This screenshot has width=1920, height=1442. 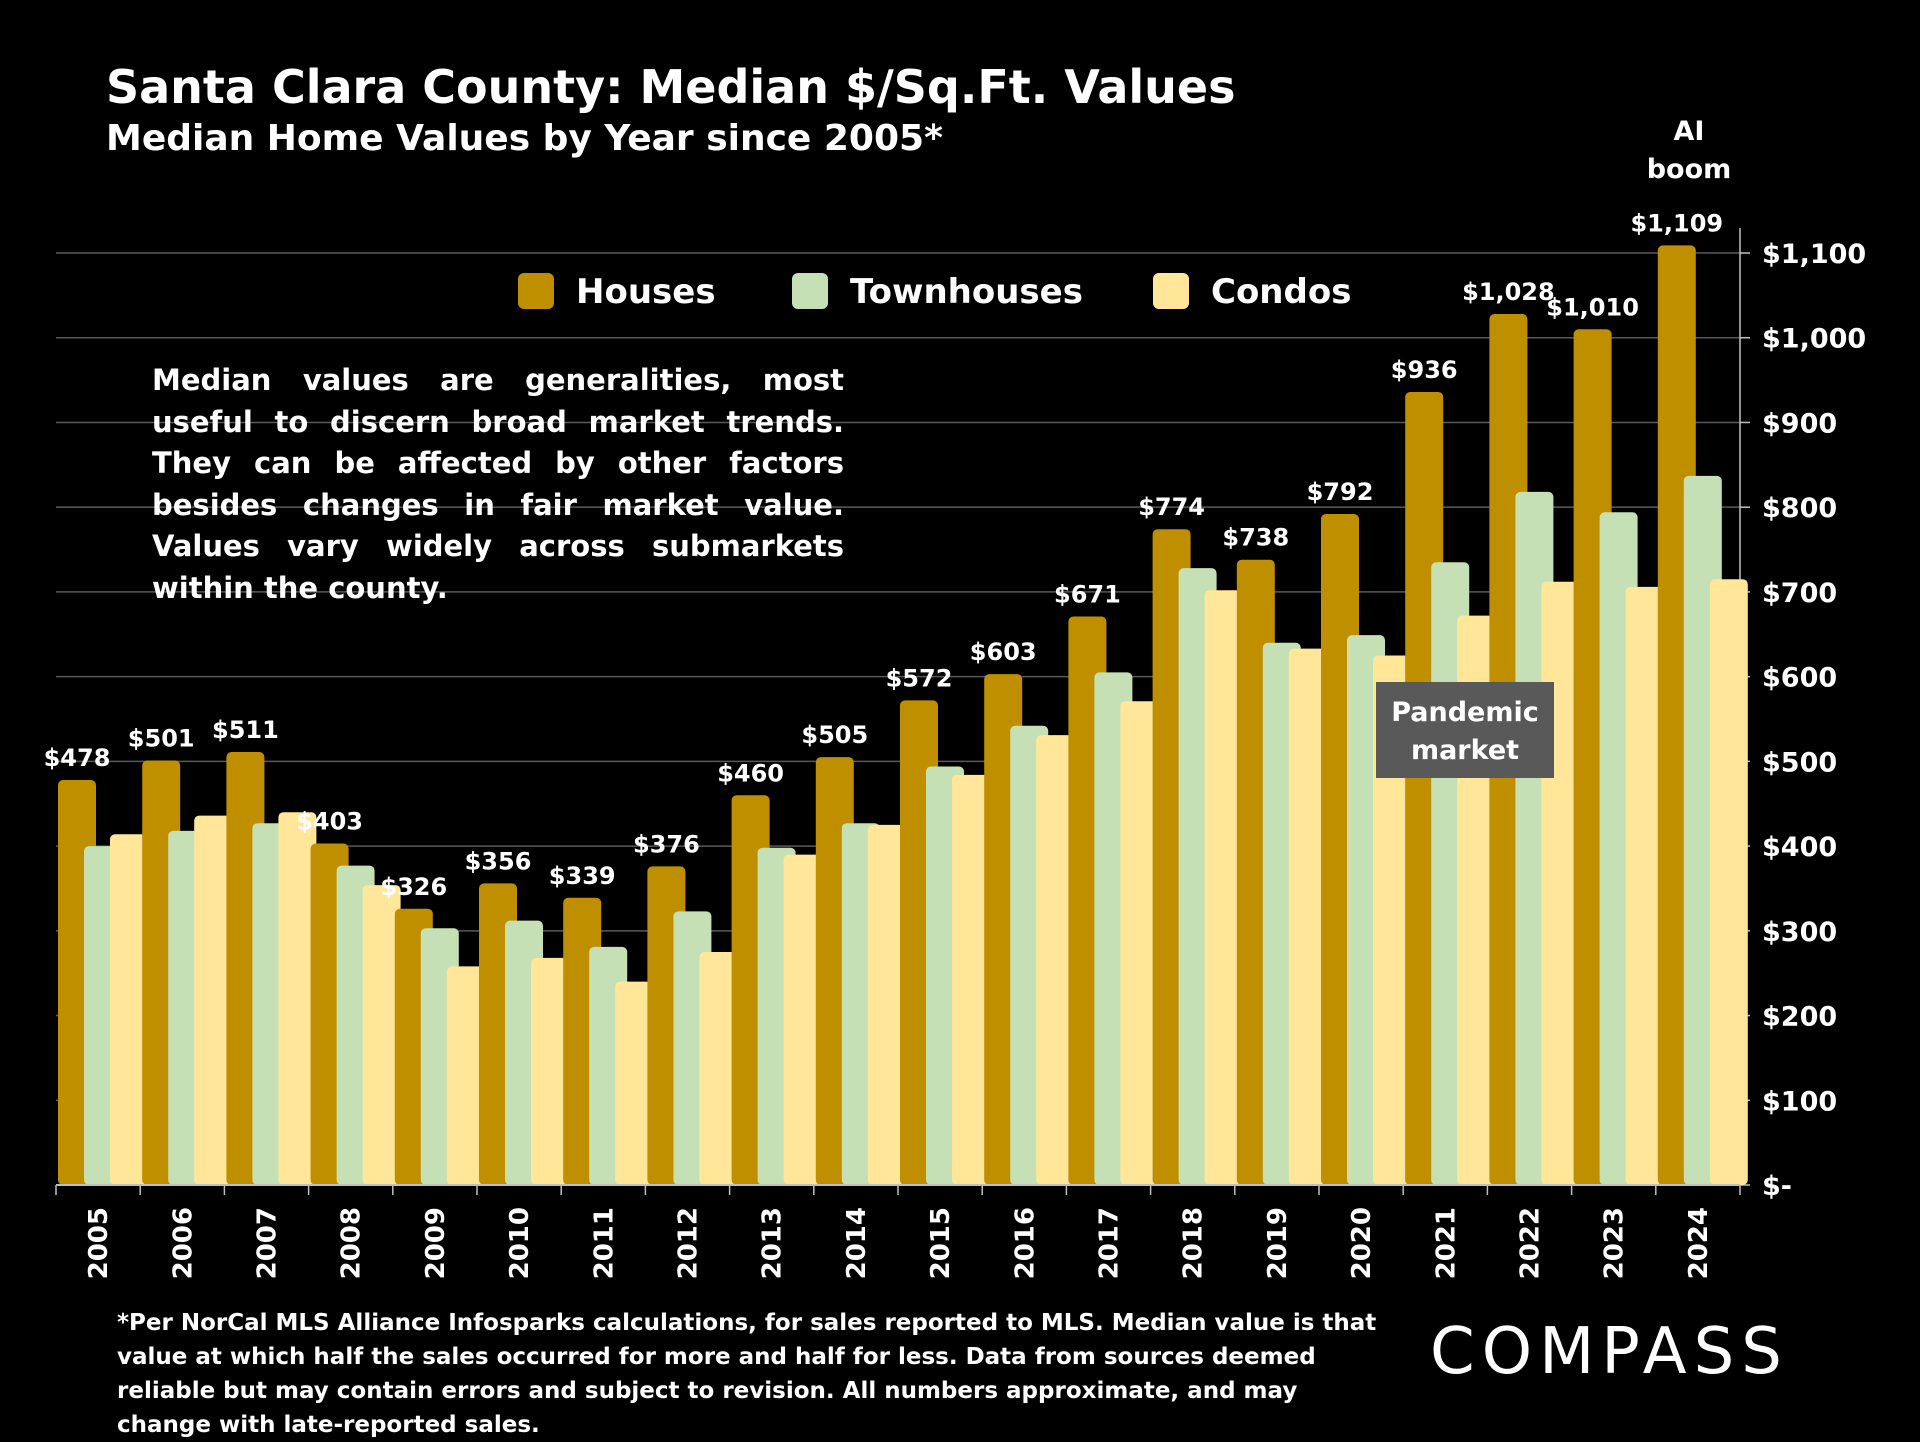 I want to click on x-tick-label: 2018, so click(x=1194, y=1243).